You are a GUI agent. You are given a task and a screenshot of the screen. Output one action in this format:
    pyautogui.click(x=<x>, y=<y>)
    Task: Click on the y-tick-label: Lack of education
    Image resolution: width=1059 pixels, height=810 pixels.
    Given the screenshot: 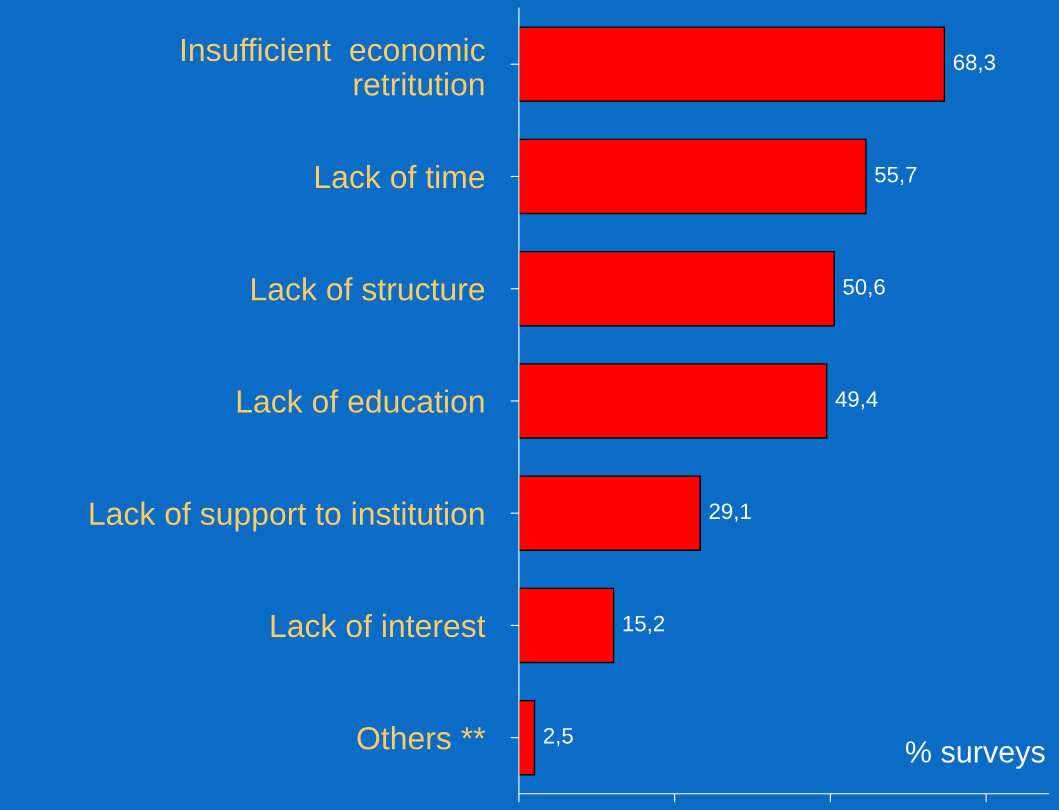 What is the action you would take?
    pyautogui.click(x=360, y=401)
    